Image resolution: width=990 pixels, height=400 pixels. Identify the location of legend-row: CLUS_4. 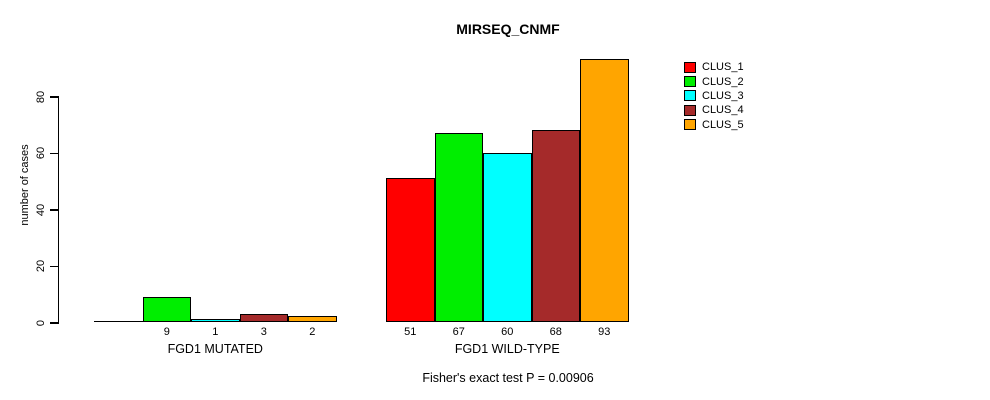
(714, 110).